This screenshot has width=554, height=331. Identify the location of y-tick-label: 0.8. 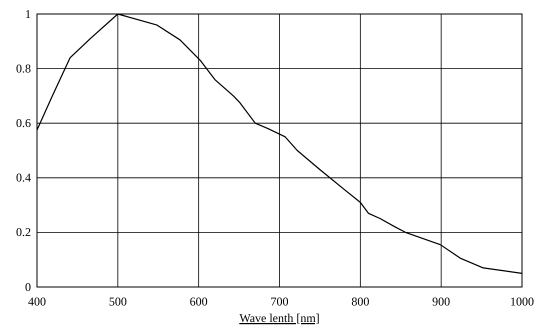
(23, 68).